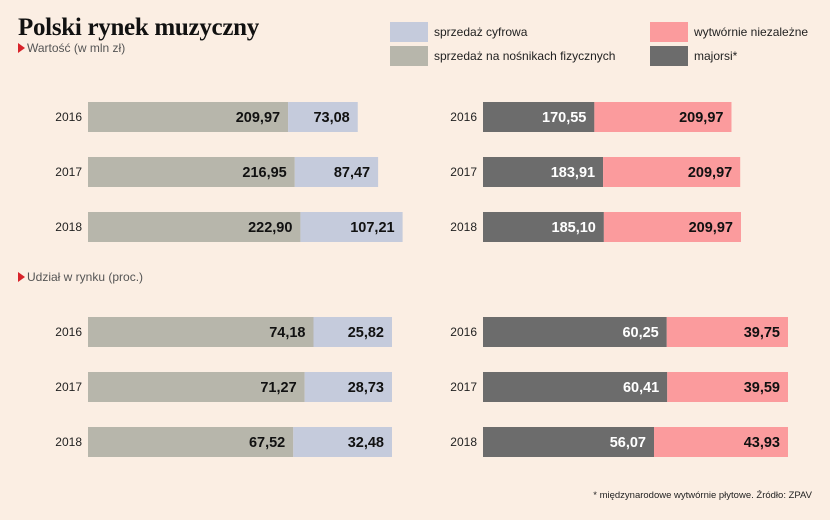  What do you see at coordinates (409, 32) in the screenshot?
I see `legend-swatch-digital` at bounding box center [409, 32].